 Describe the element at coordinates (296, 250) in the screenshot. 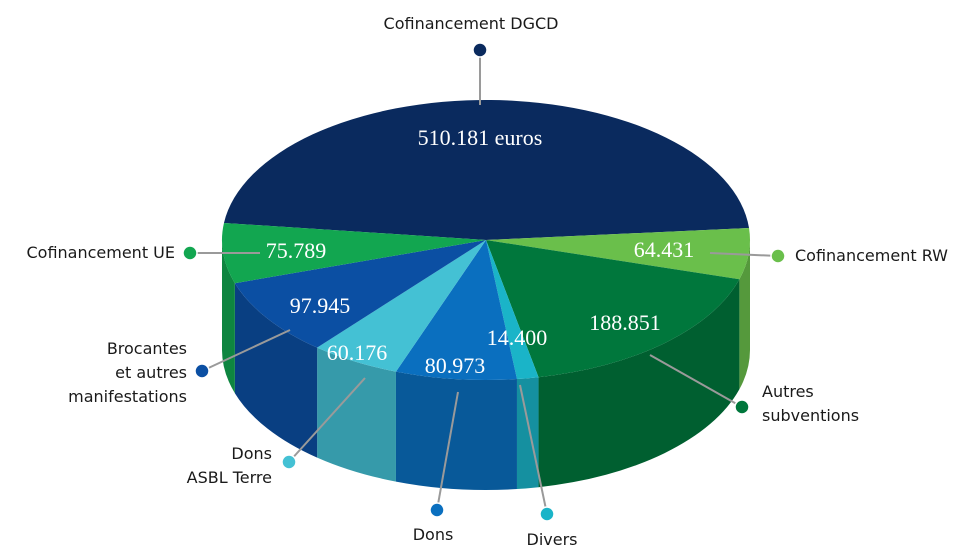

I see `data-label: 75.789` at that location.